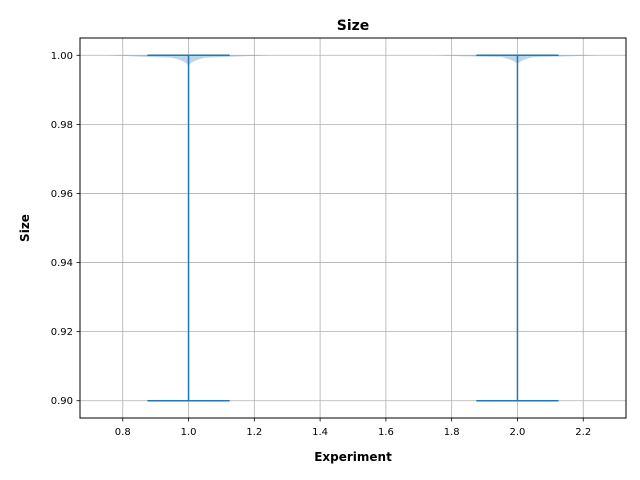 The image size is (640, 480). I want to click on x-tick-label: 2.0, so click(518, 432).